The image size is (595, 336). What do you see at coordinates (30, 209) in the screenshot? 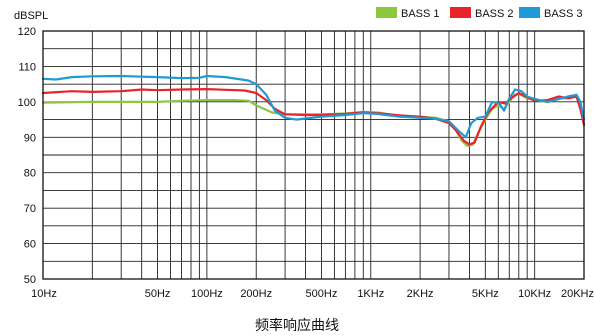
I see `y-tick-label: 70` at bounding box center [30, 209].